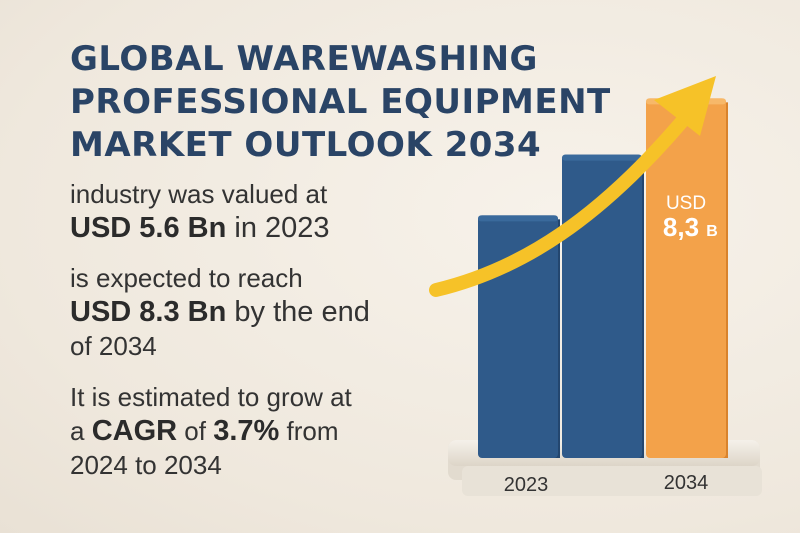  I want to click on forecast-year: of 2034, so click(113, 346).